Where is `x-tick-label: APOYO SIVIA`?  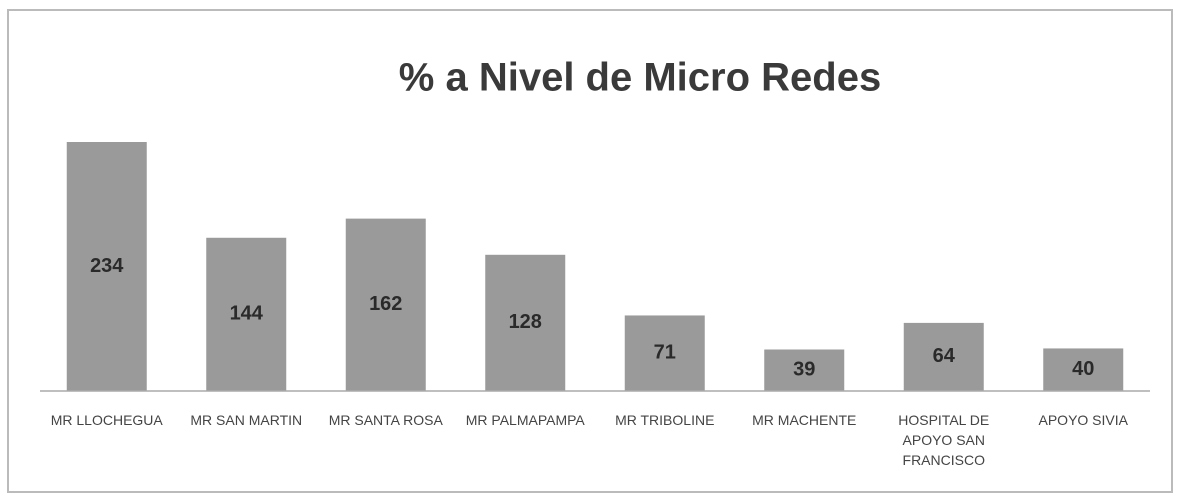
x-tick-label: APOYO SIVIA is located at coordinates (1083, 420).